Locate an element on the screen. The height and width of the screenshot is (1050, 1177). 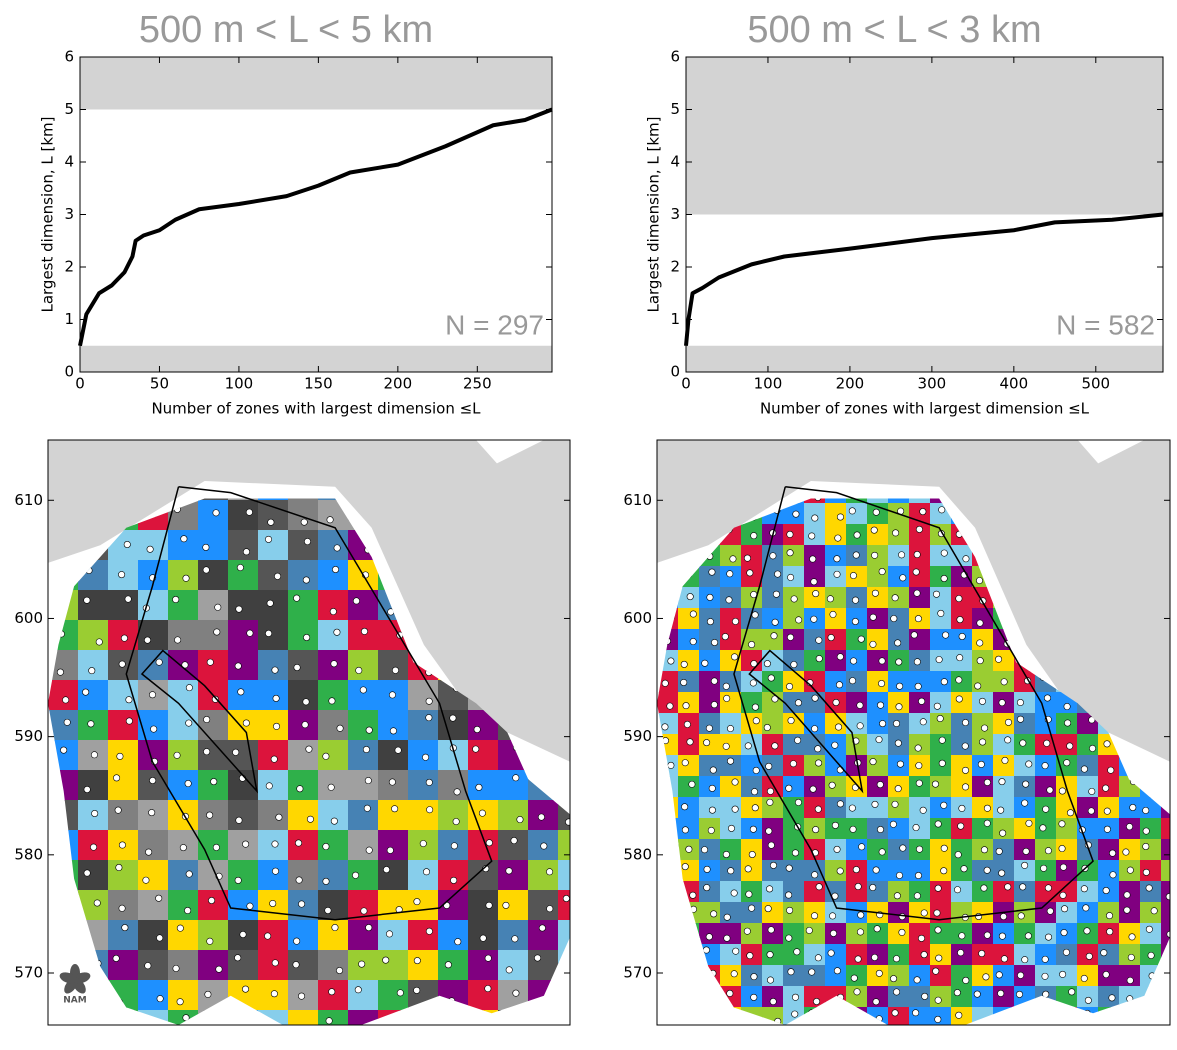
annotation: N = 297 is located at coordinates (494, 324).